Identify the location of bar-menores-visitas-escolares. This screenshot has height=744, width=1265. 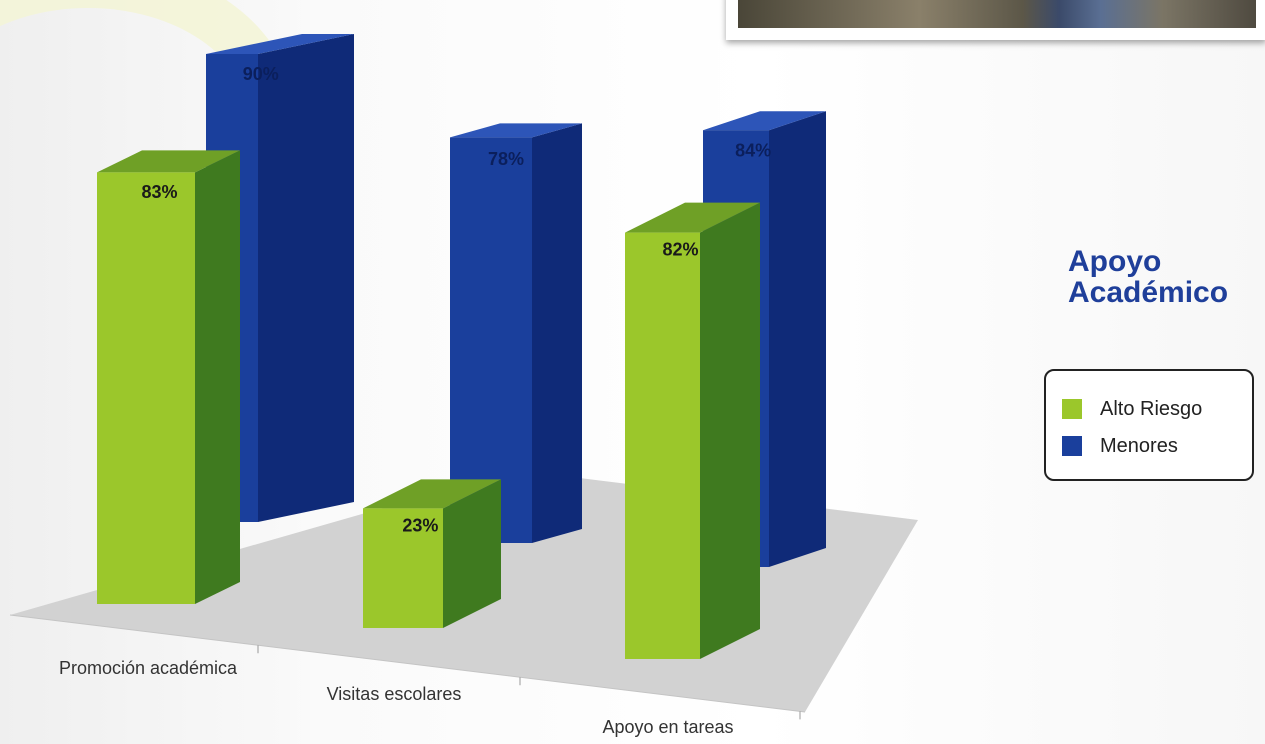
(491, 340).